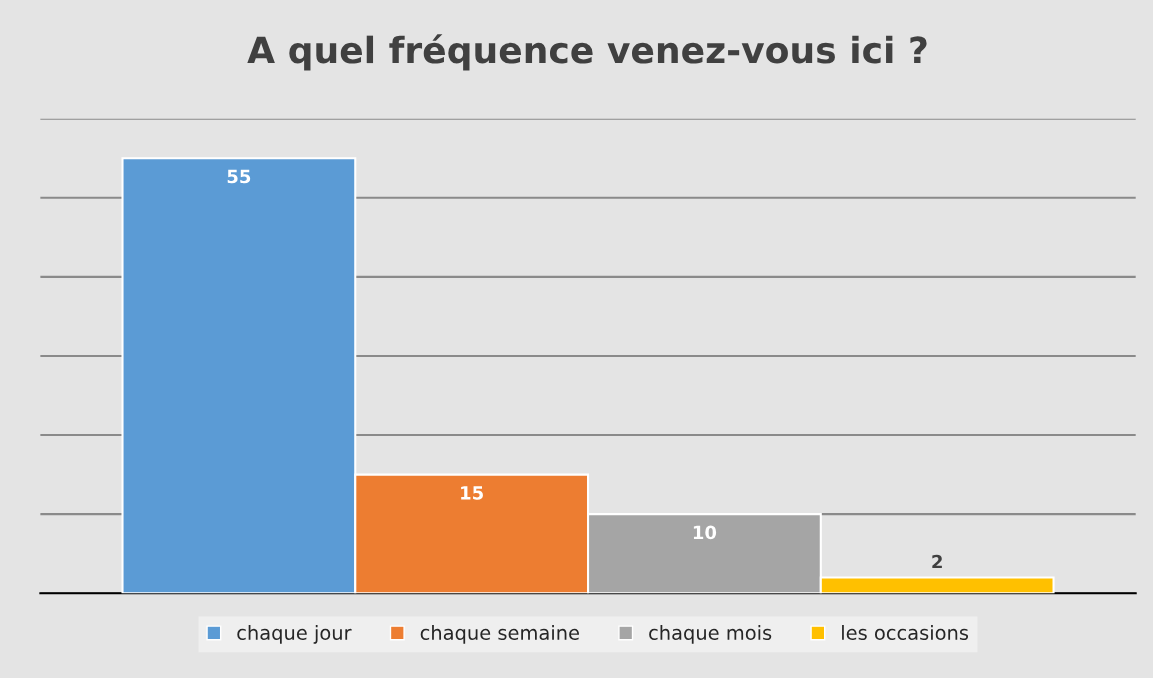 The width and height of the screenshot is (1153, 678). What do you see at coordinates (587, 52) in the screenshot?
I see `chart-title: A quel fréquence venez-vous ici ?` at bounding box center [587, 52].